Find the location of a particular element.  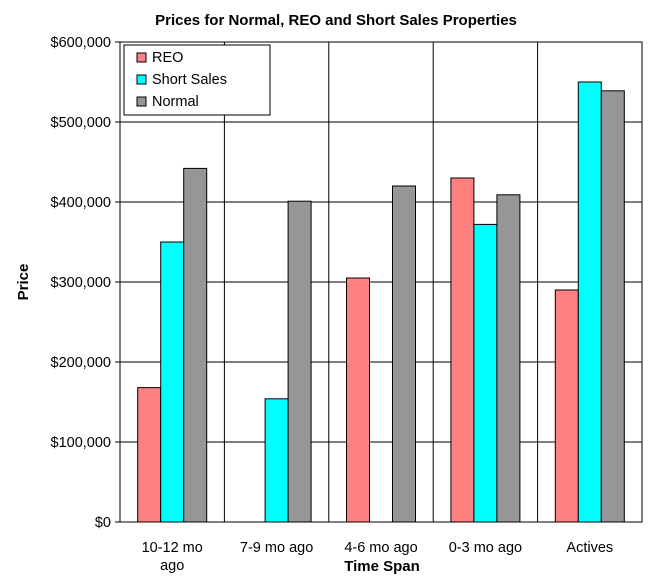

legend: REO Short Sales Normal is located at coordinates (197, 80).